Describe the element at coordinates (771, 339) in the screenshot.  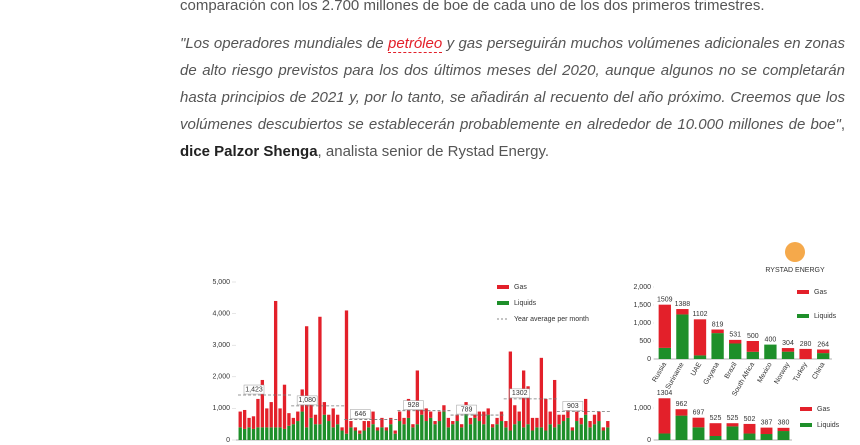
I see `total-label: 400` at that location.